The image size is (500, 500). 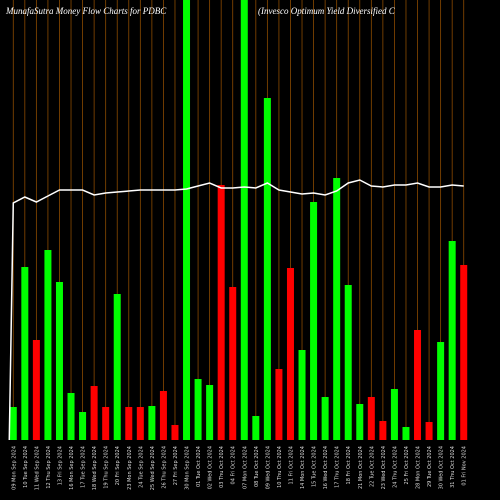 What do you see at coordinates (95, 468) in the screenshot?
I see `x-tick-label: 18 Wed Sep 2024` at bounding box center [95, 468].